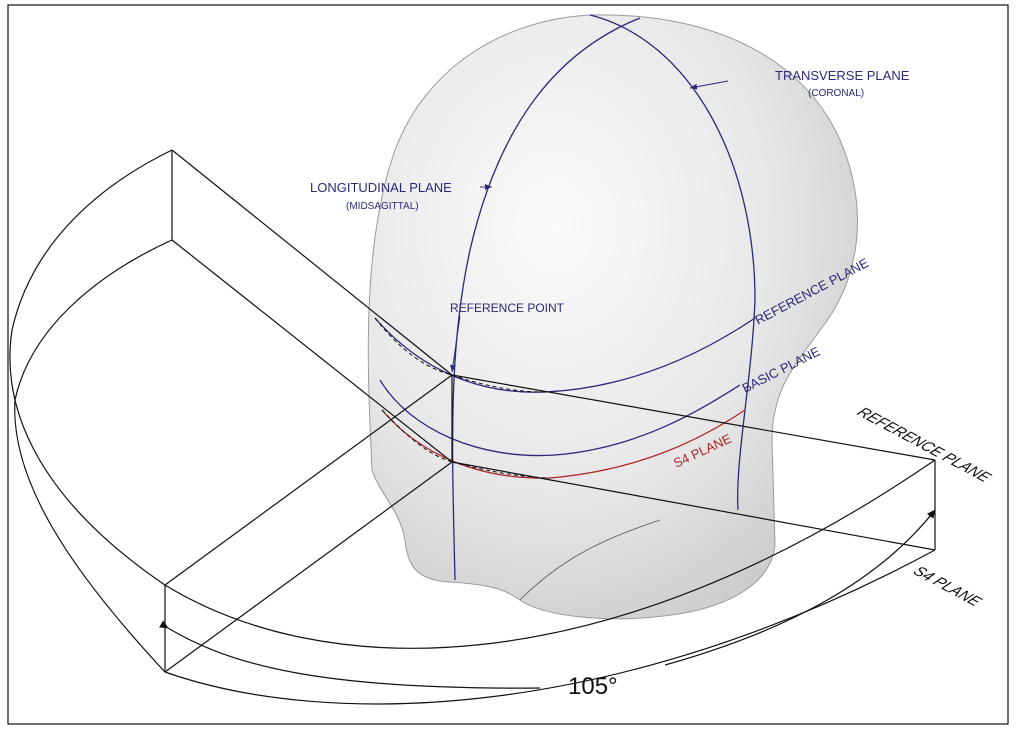 Image resolution: width=1016 pixels, height=734 pixels. I want to click on transverse-plane-sublabel: (CORONAL), so click(836, 93).